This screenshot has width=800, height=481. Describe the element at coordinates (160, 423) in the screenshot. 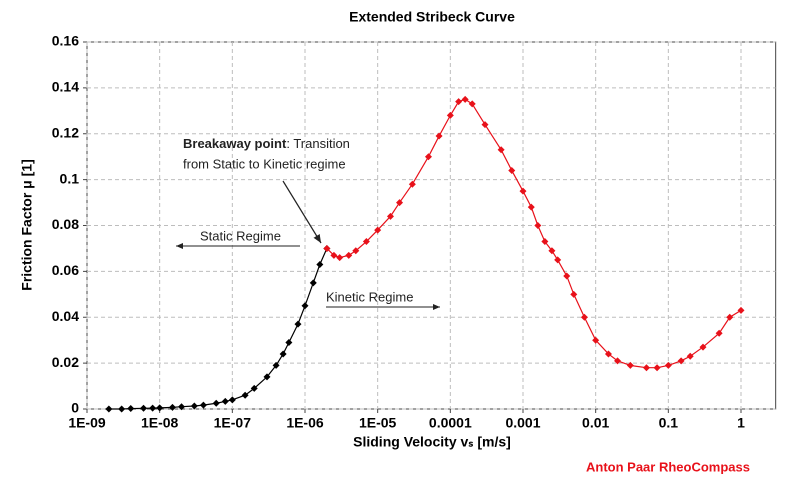

I see `x-tick-label: 1E-08` at that location.